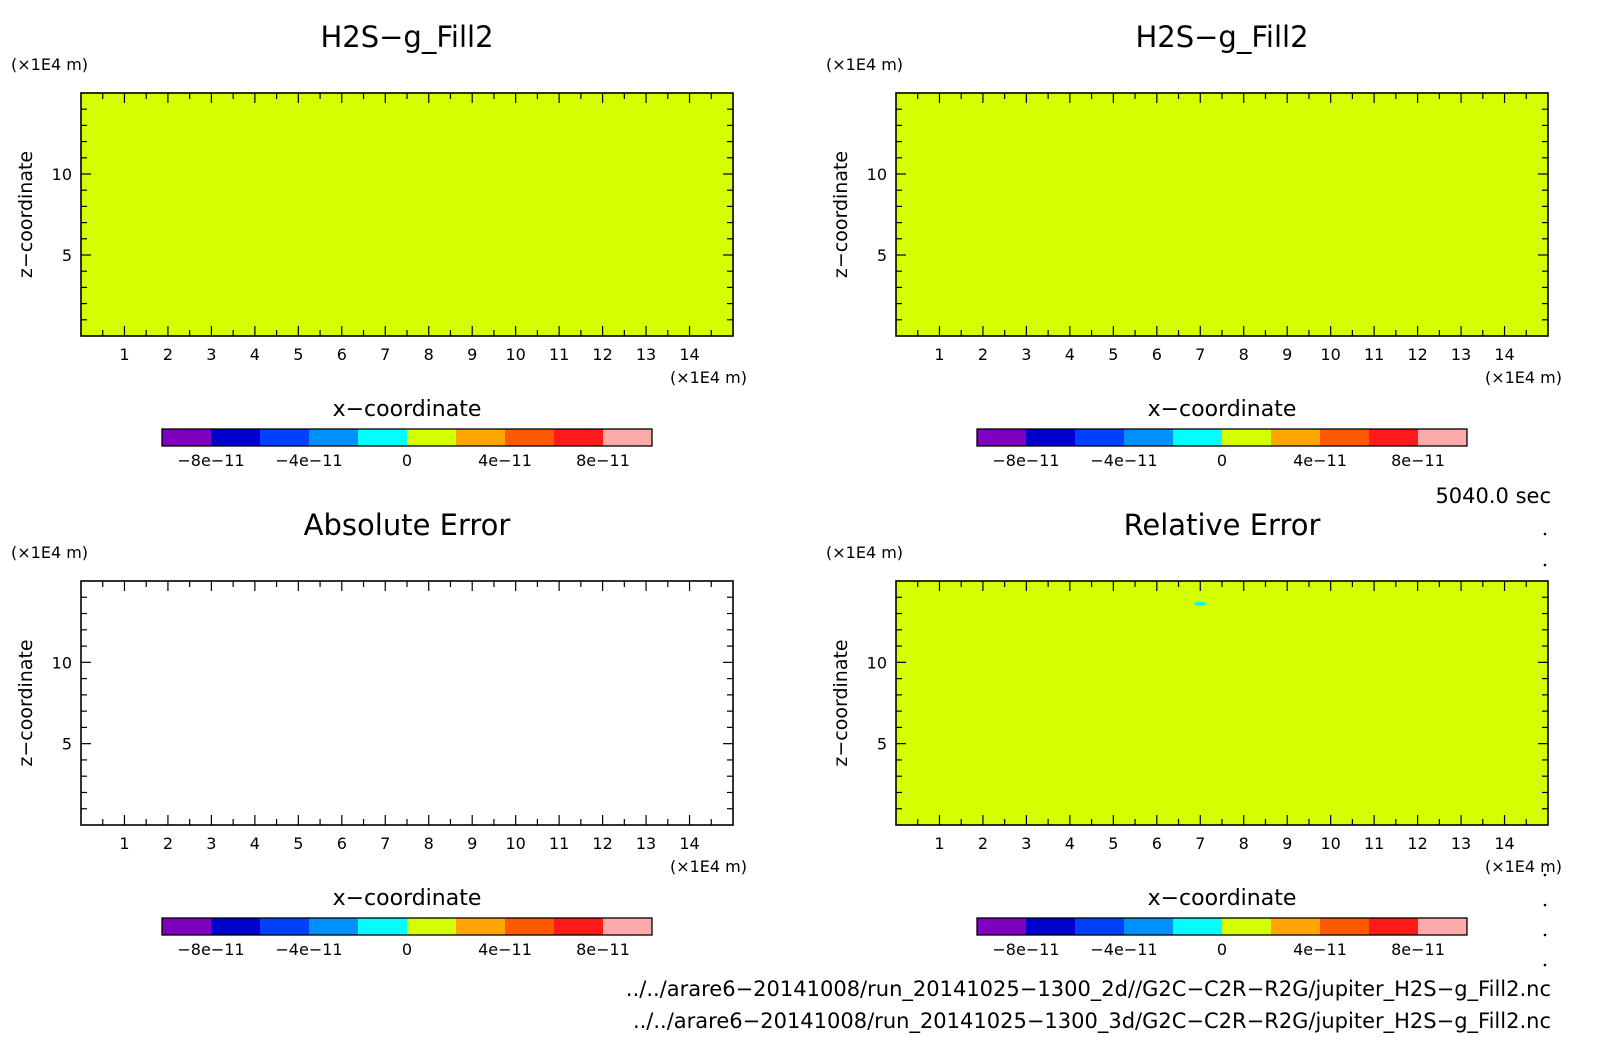 This screenshot has width=1604, height=1054. What do you see at coordinates (407, 525) in the screenshot?
I see `panel-title: Absolute Error` at bounding box center [407, 525].